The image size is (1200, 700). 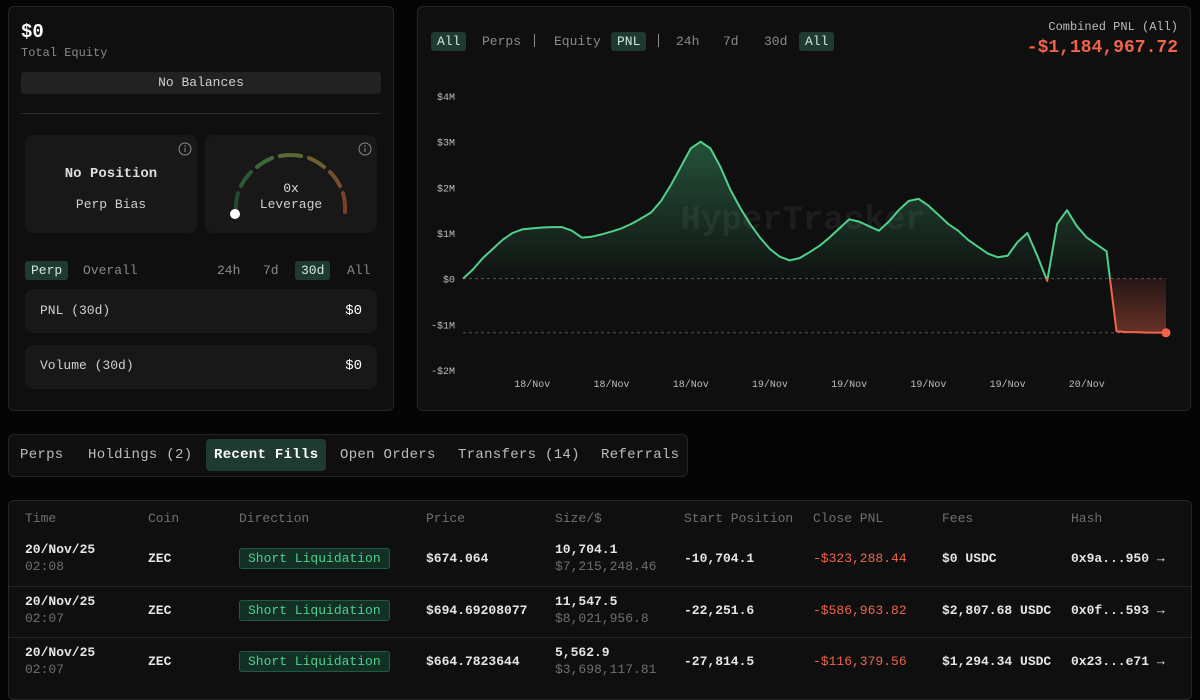 I want to click on tab: Perps, so click(x=42, y=455).